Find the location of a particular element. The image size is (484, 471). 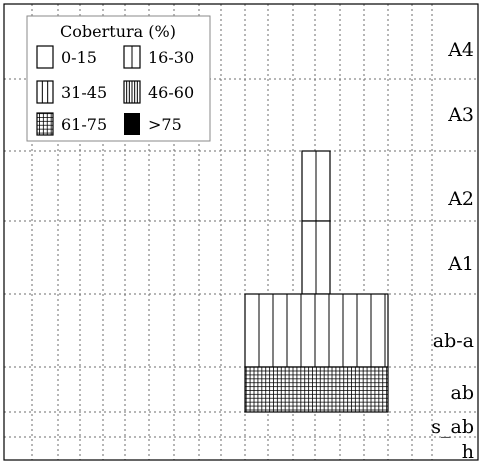

stratum-label-ab: ab is located at coordinates (463, 393).